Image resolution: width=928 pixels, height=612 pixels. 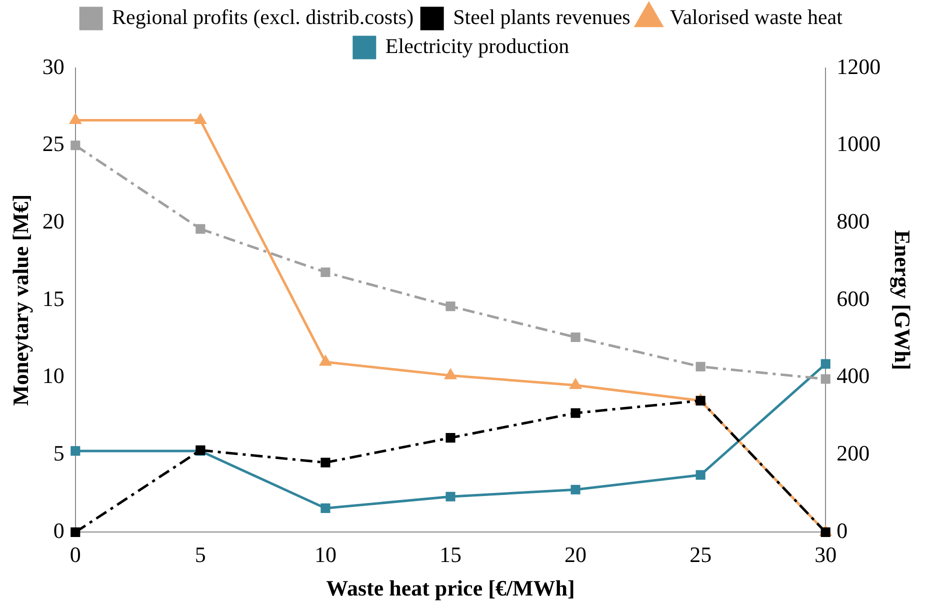 I want to click on y-tick-label: 30, so click(x=53, y=66).